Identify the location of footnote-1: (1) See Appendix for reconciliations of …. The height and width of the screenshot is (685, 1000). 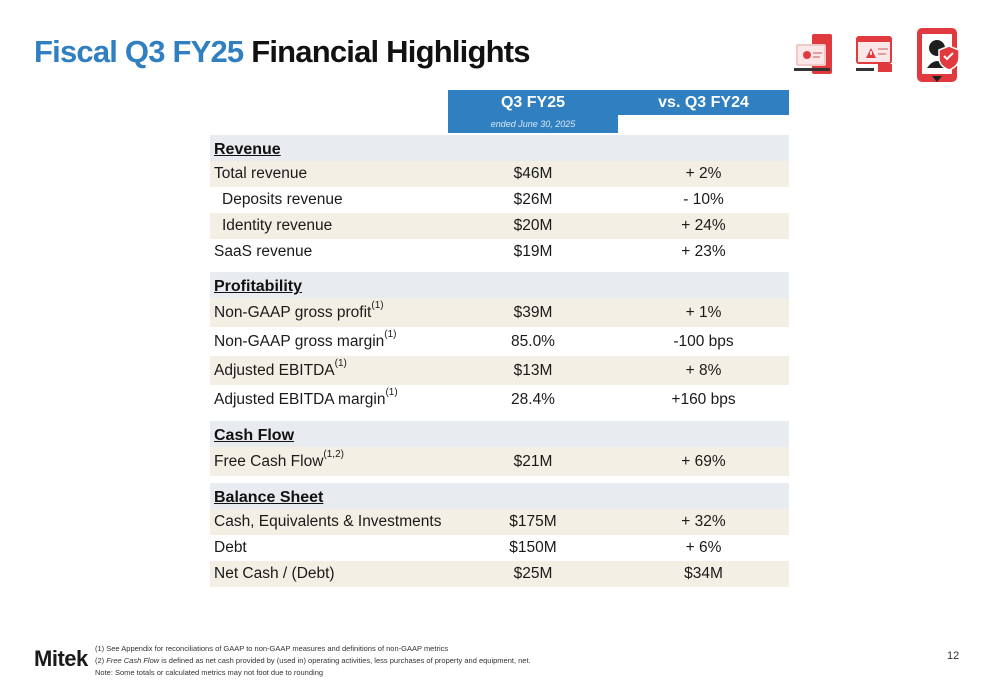
(272, 648).